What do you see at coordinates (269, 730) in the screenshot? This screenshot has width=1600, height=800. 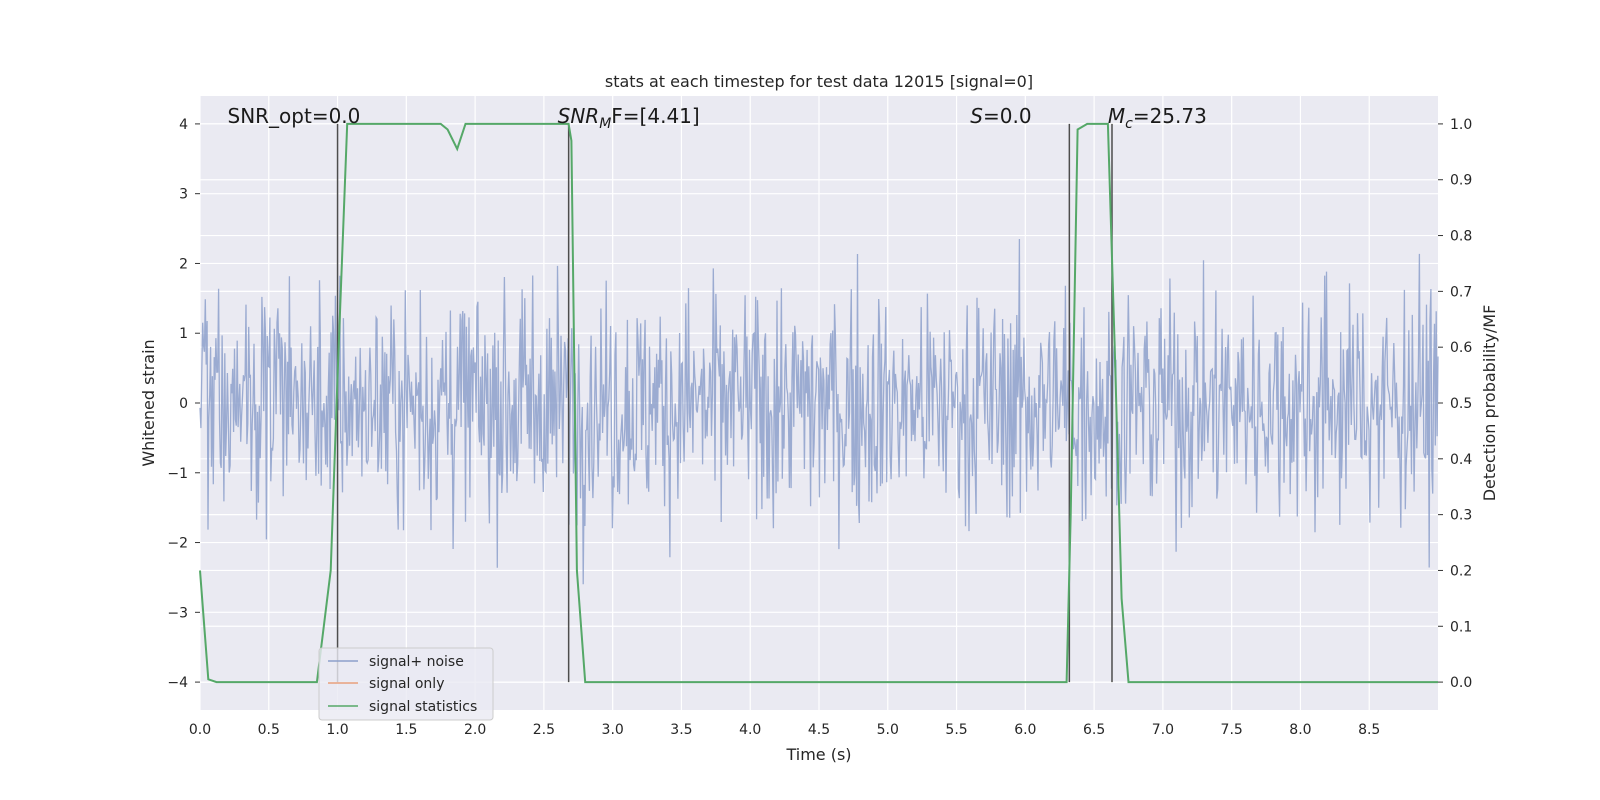 I see `x-tick-label: 0.5` at bounding box center [269, 730].